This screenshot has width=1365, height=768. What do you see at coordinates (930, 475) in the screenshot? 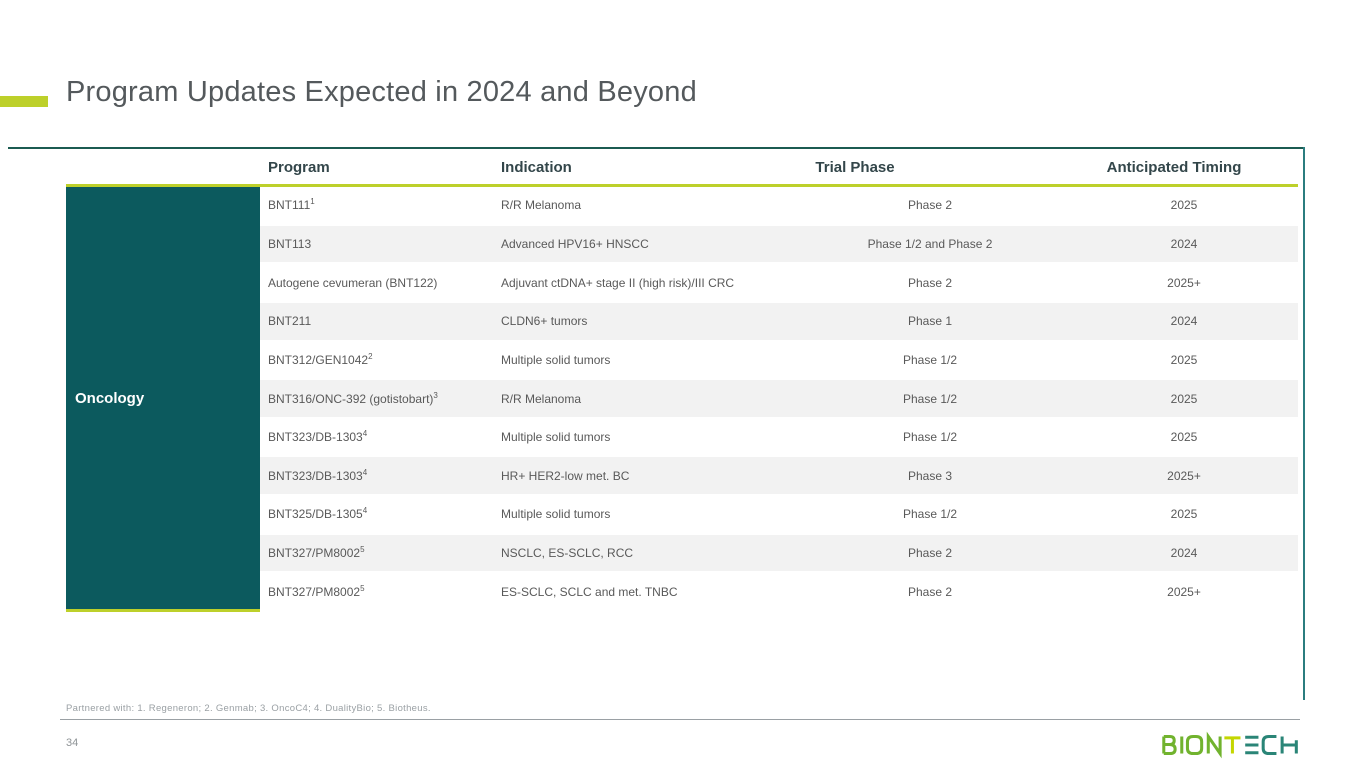
I see `cell-trial-phase: Phase 3` at bounding box center [930, 475].